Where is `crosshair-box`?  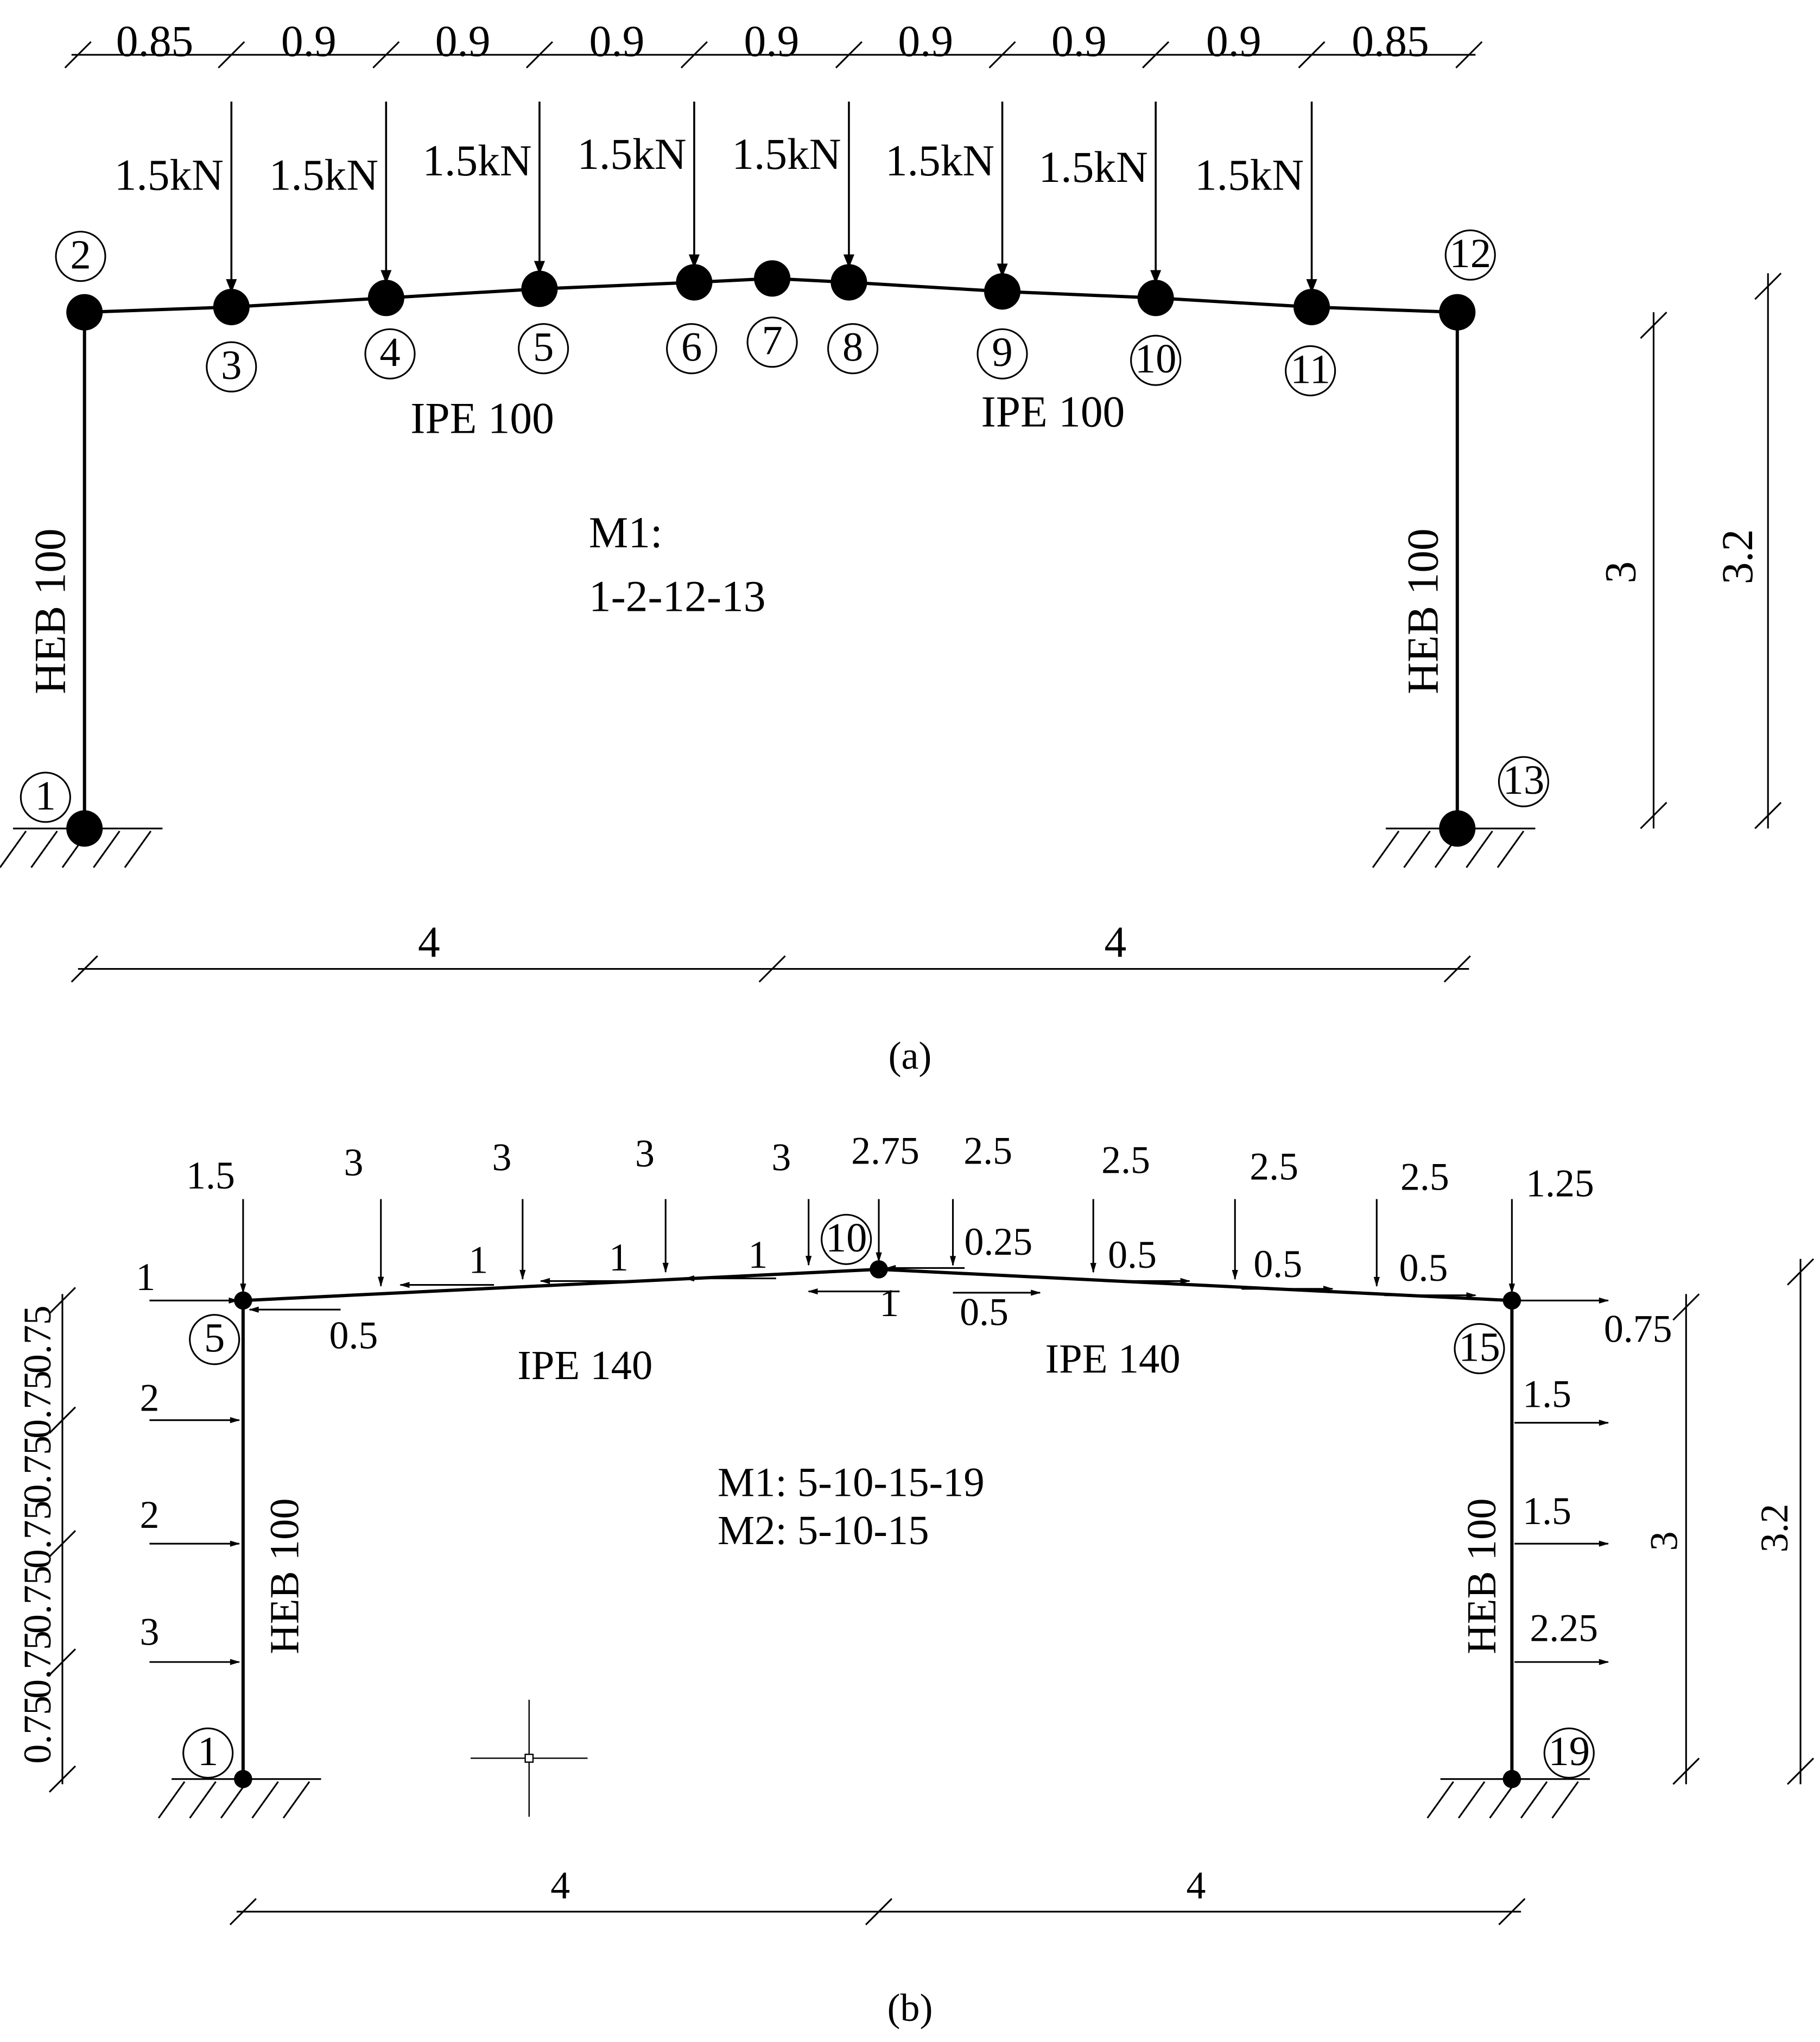 crosshair-box is located at coordinates (529, 1758).